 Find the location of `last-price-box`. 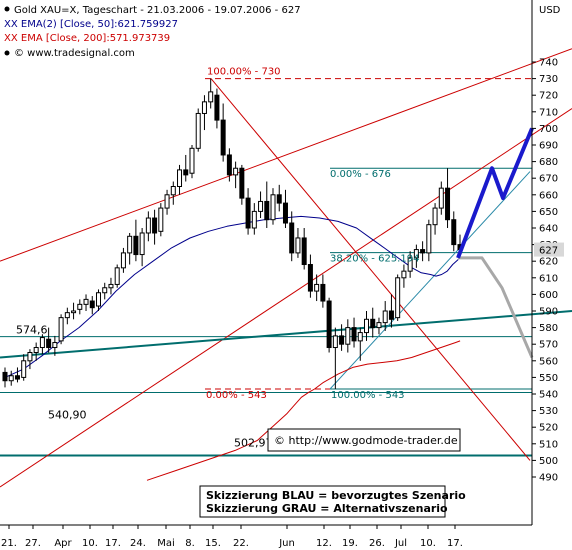

last-price-box is located at coordinates (549, 249).